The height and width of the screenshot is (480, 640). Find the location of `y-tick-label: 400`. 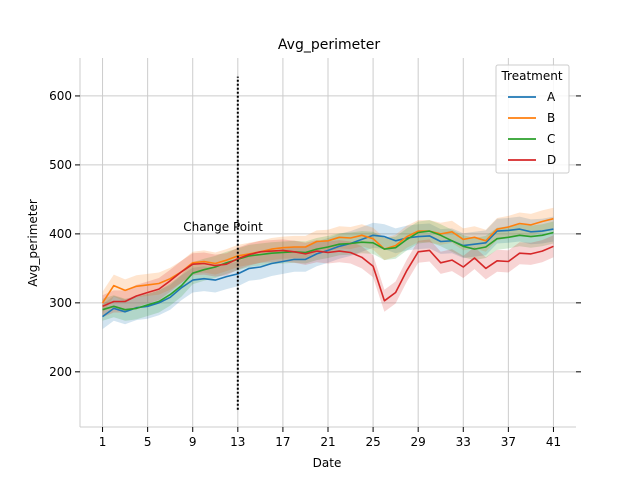

y-tick-label: 400 is located at coordinates (60, 234).